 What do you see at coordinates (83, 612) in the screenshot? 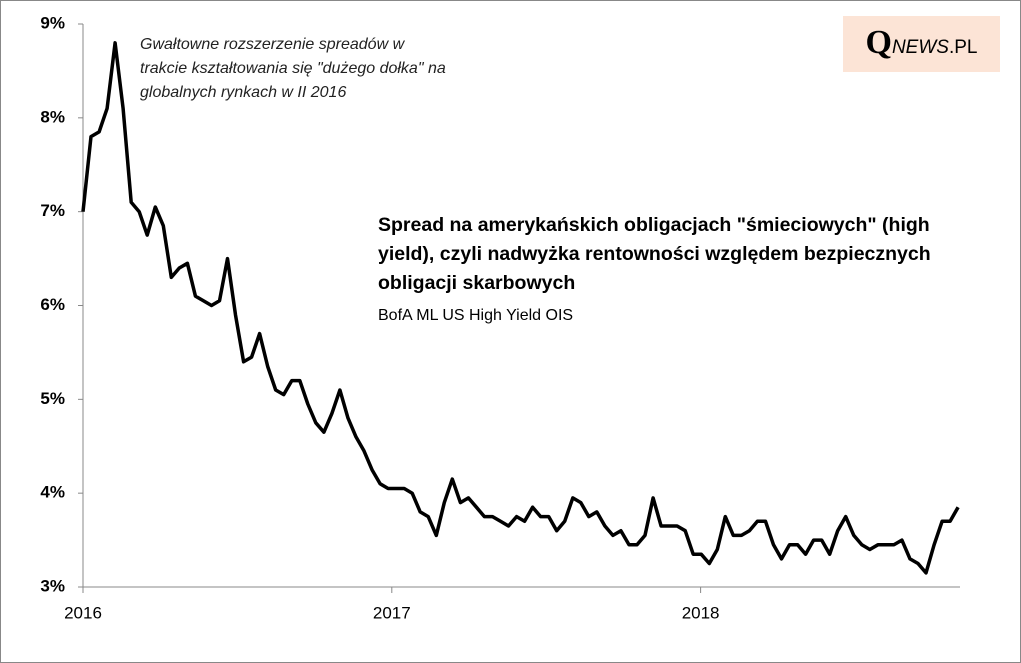
I see `x-tick-label: 2016` at bounding box center [83, 612].